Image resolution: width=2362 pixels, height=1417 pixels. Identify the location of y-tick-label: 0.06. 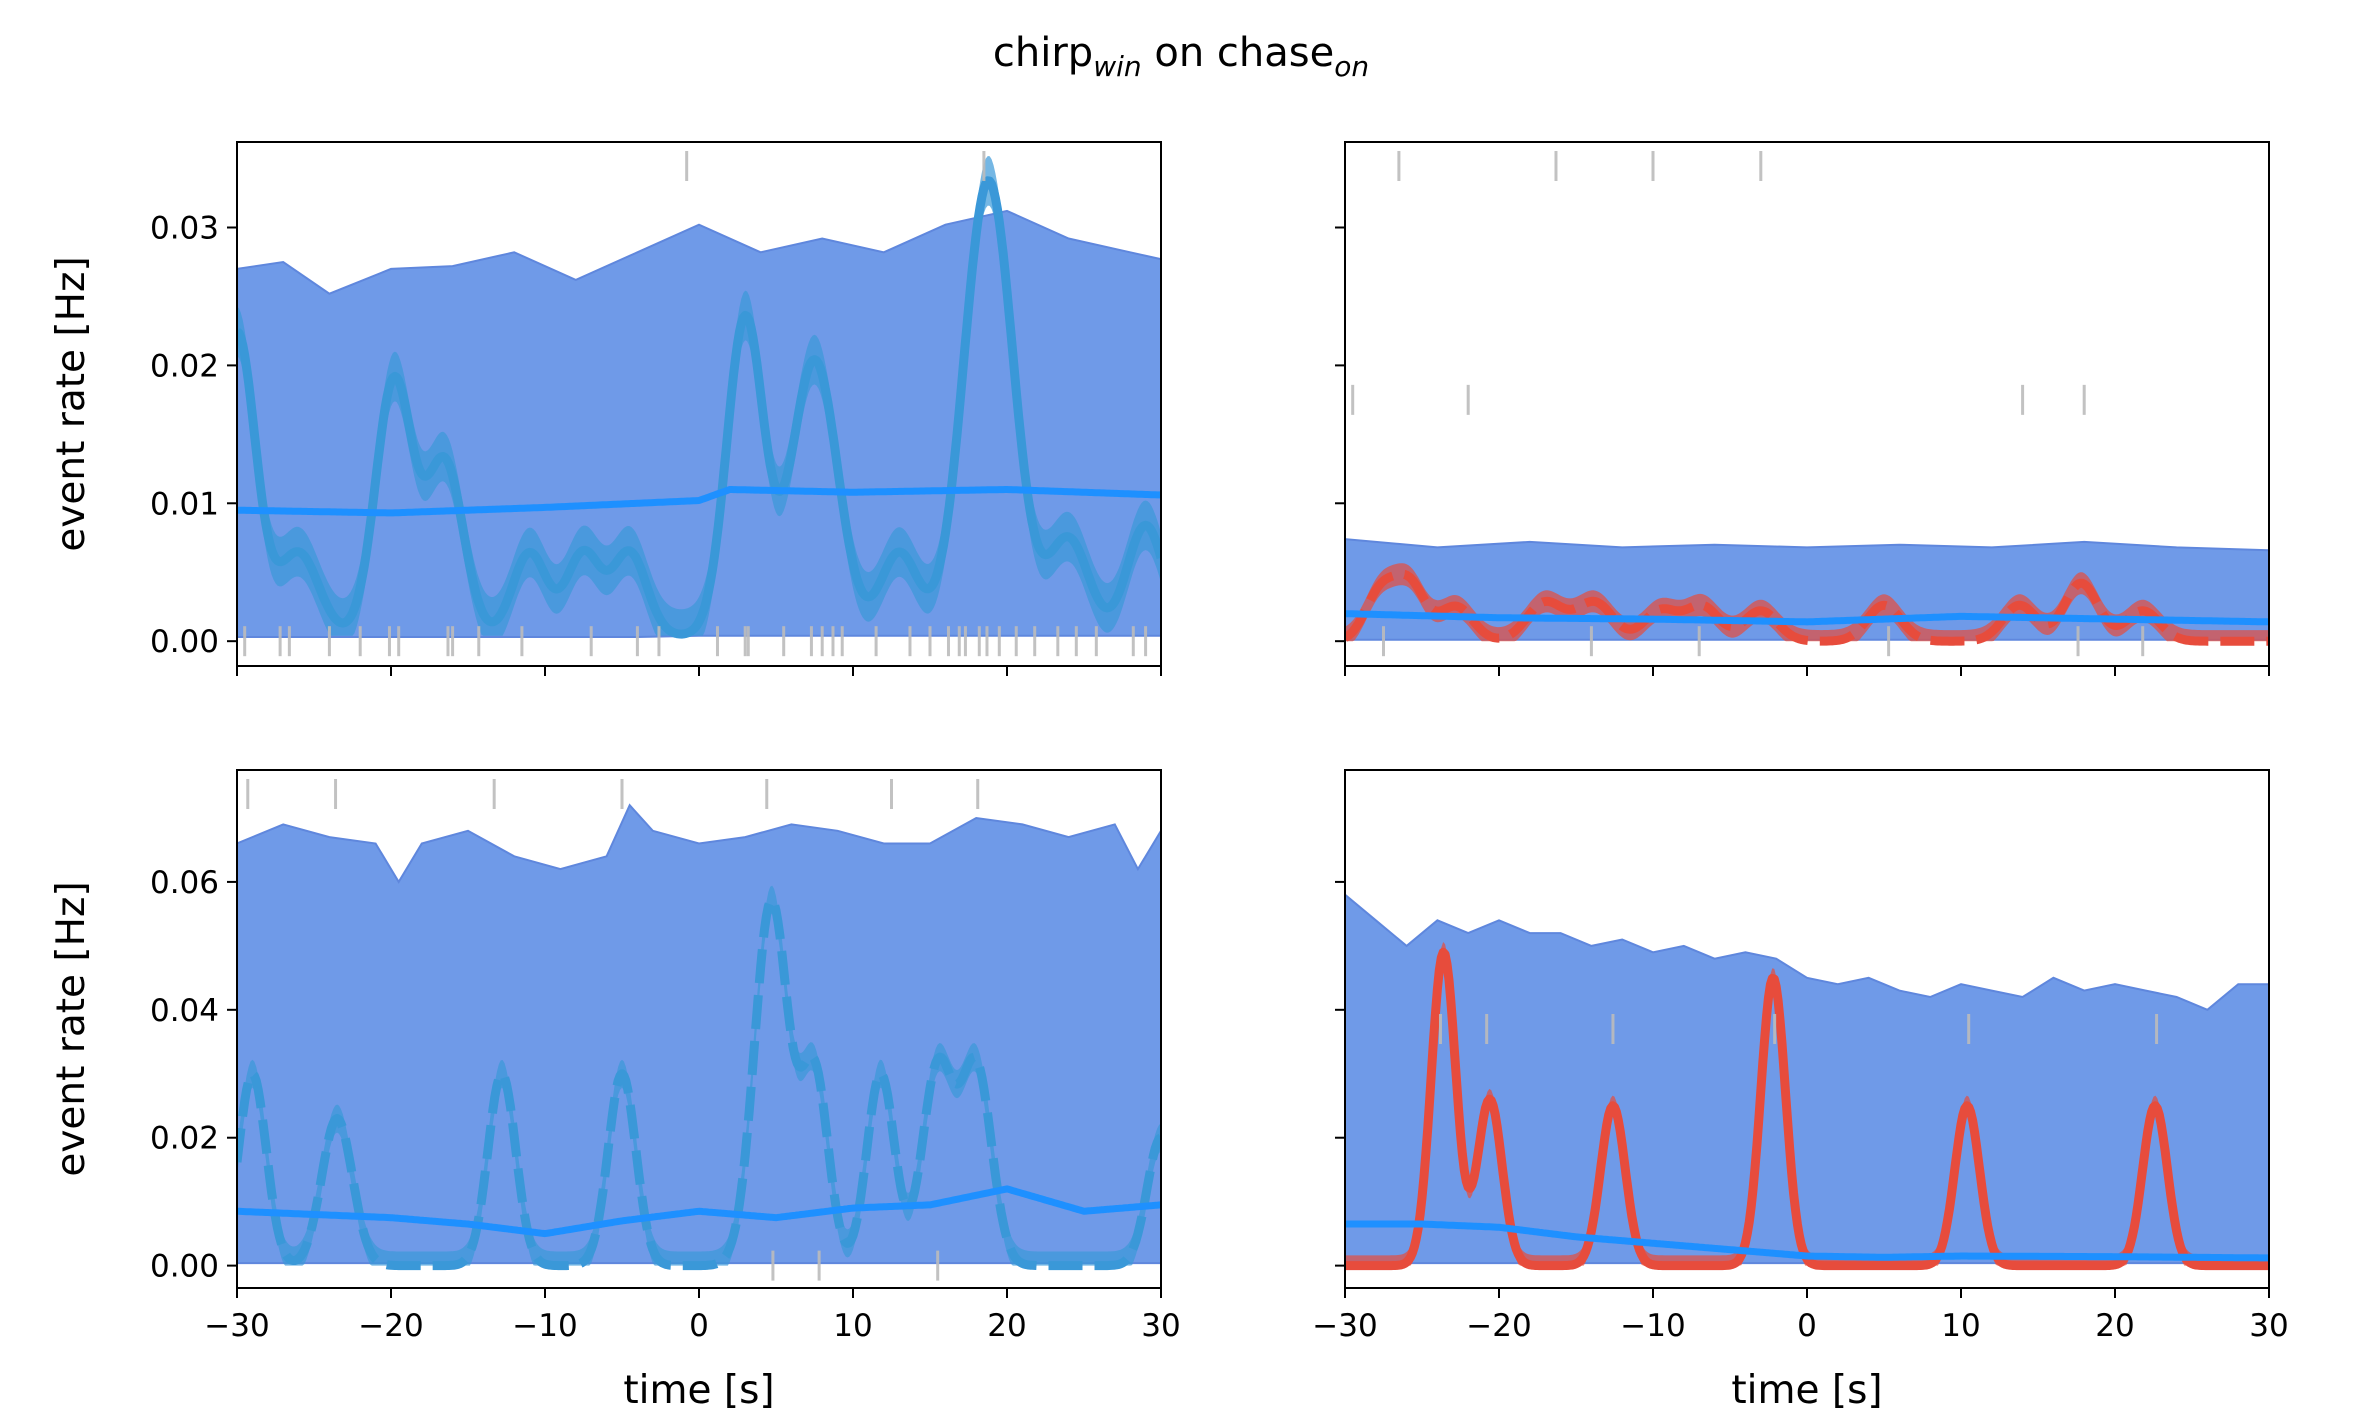
(184, 883).